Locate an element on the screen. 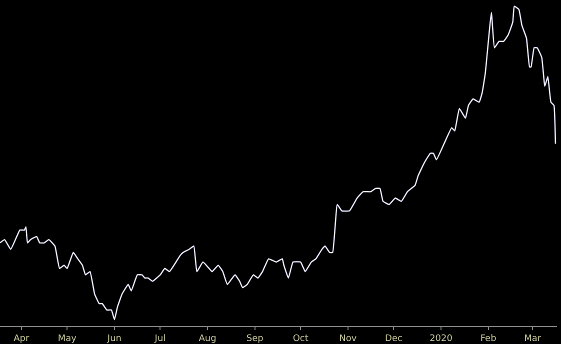  x-tick-label: Dec is located at coordinates (393, 339).